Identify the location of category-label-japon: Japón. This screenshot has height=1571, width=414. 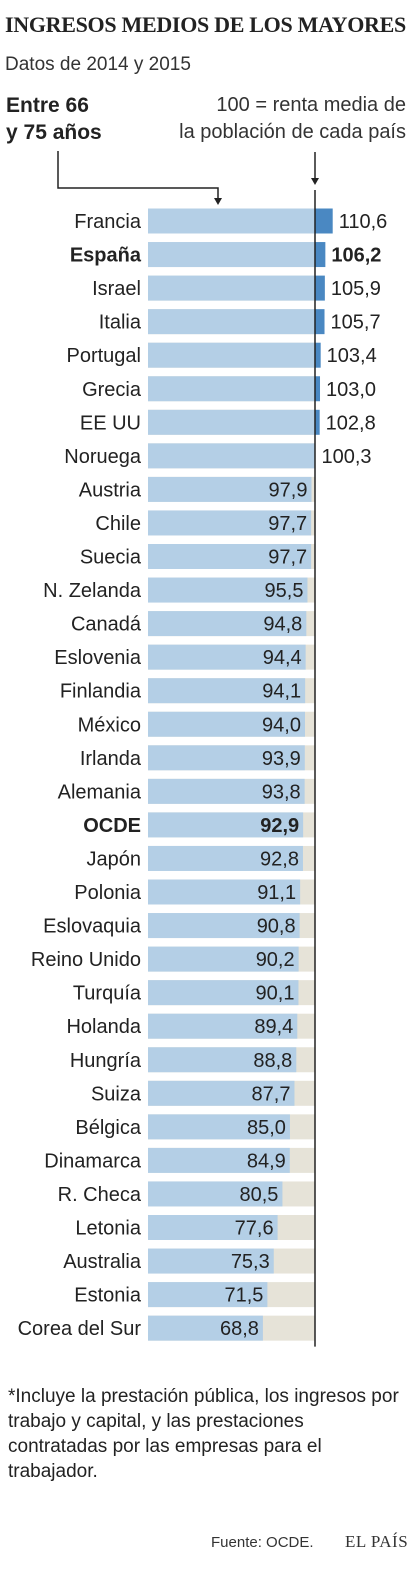
(114, 859).